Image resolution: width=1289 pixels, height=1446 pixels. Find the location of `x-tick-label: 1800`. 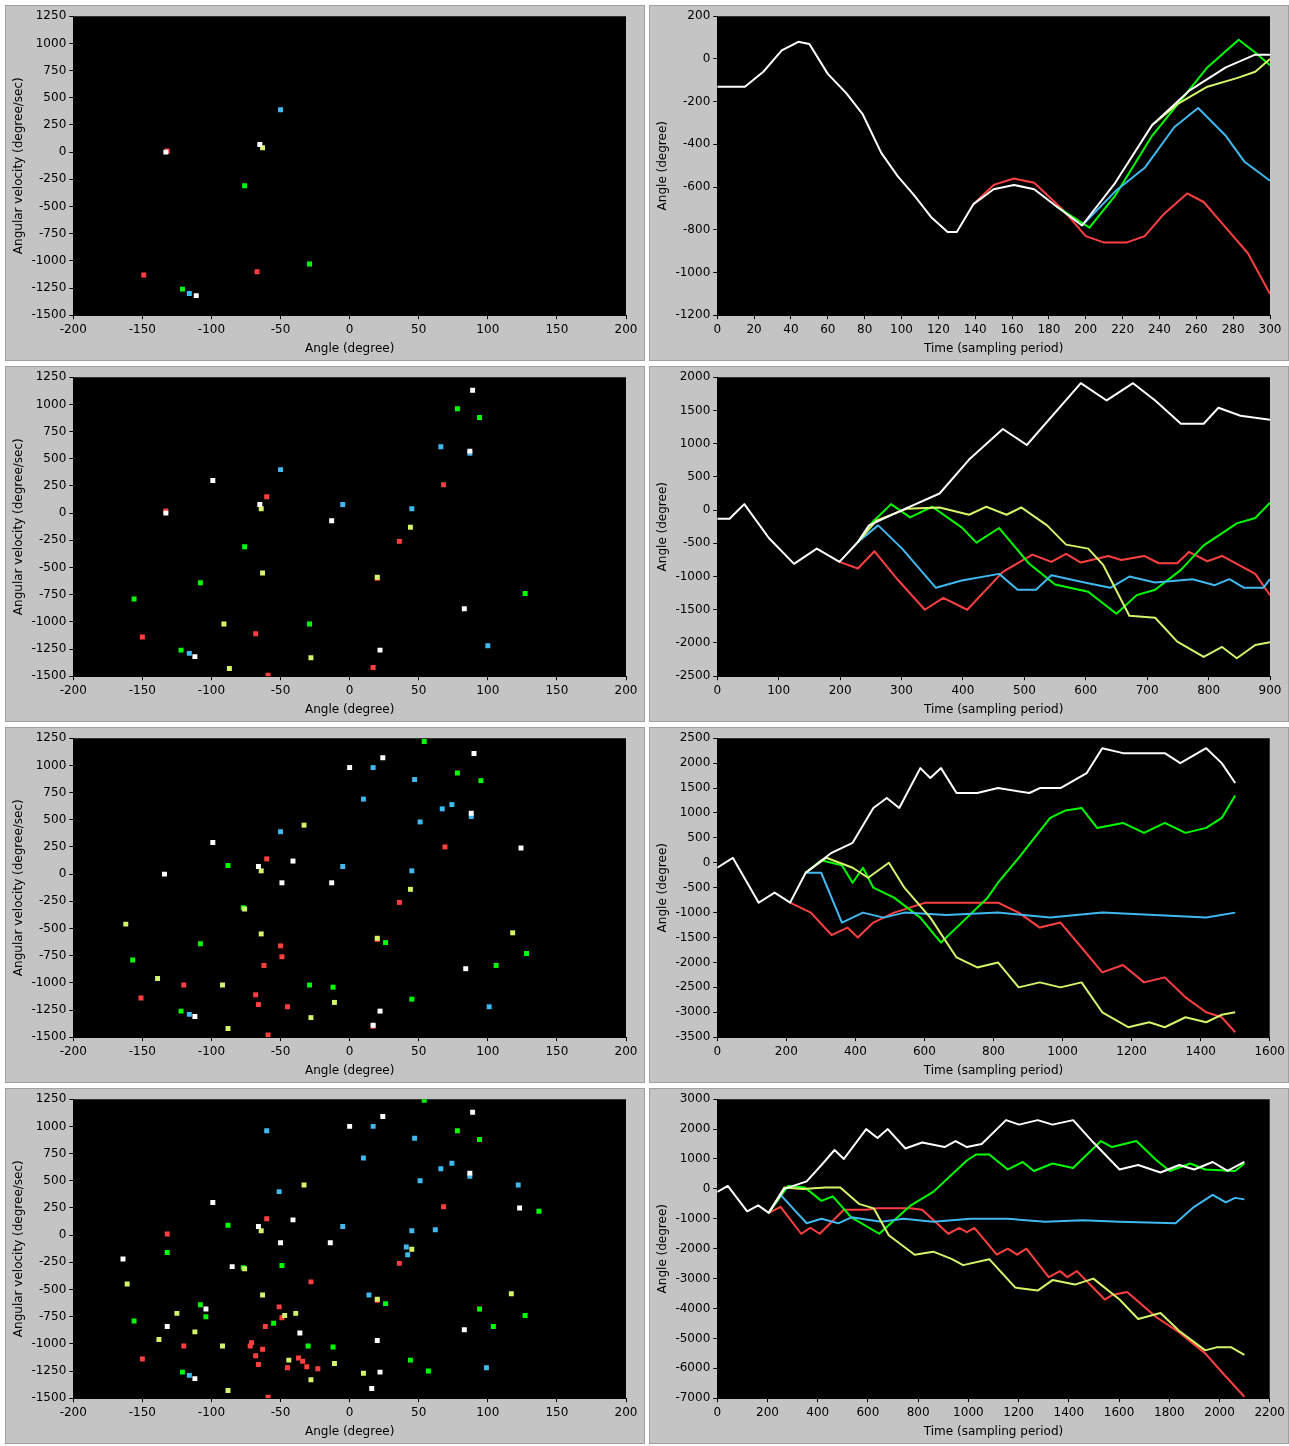

x-tick-label: 1800 is located at coordinates (1169, 1411).